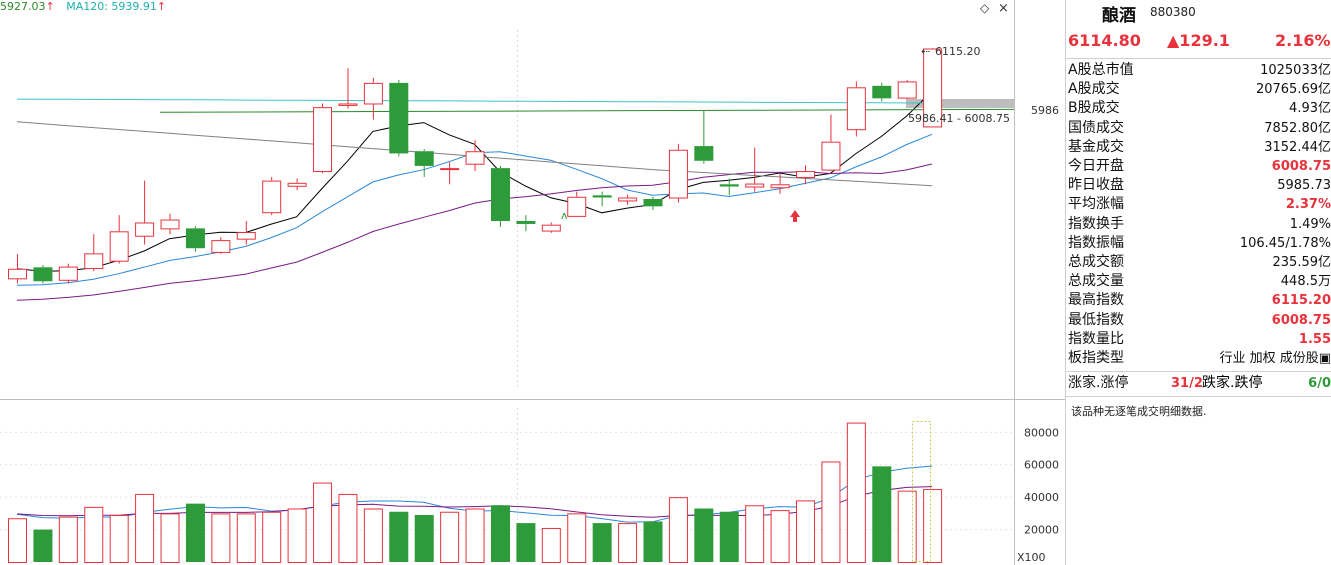 This screenshot has width=1331, height=565. I want to click on quote-row: A股总市值 1025033亿, so click(1198, 70).